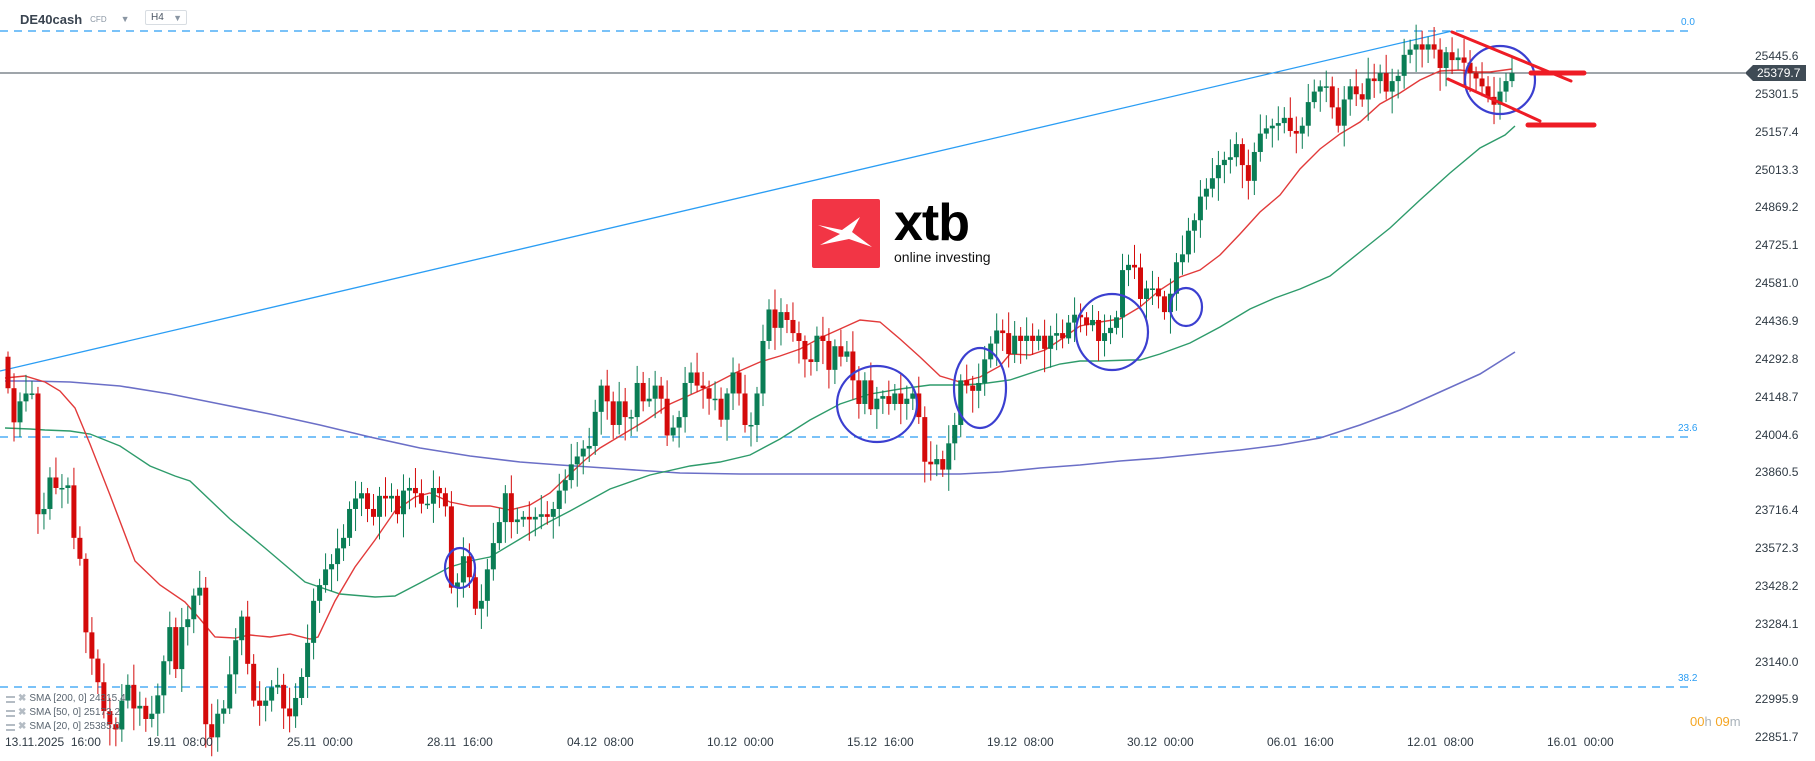  What do you see at coordinates (1777, 207) in the screenshot?
I see `price-axis-label: 24869.2` at bounding box center [1777, 207].